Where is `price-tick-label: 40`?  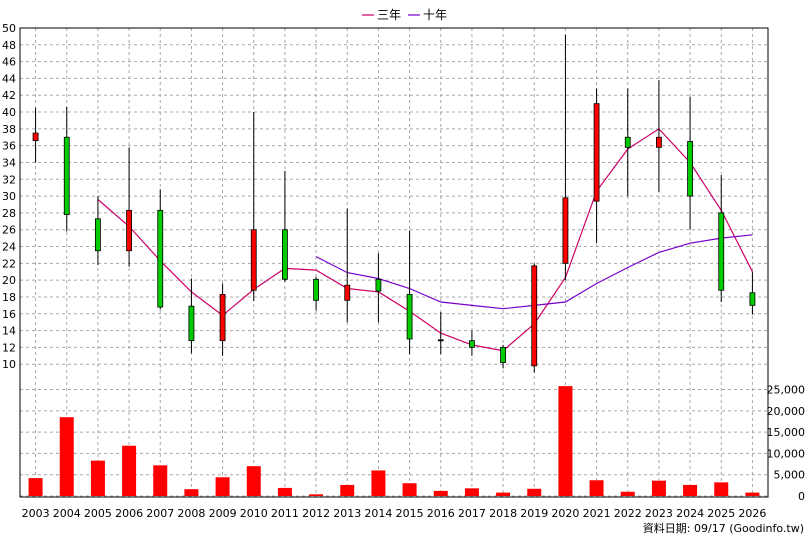
price-tick-label: 40 is located at coordinates (9, 112).